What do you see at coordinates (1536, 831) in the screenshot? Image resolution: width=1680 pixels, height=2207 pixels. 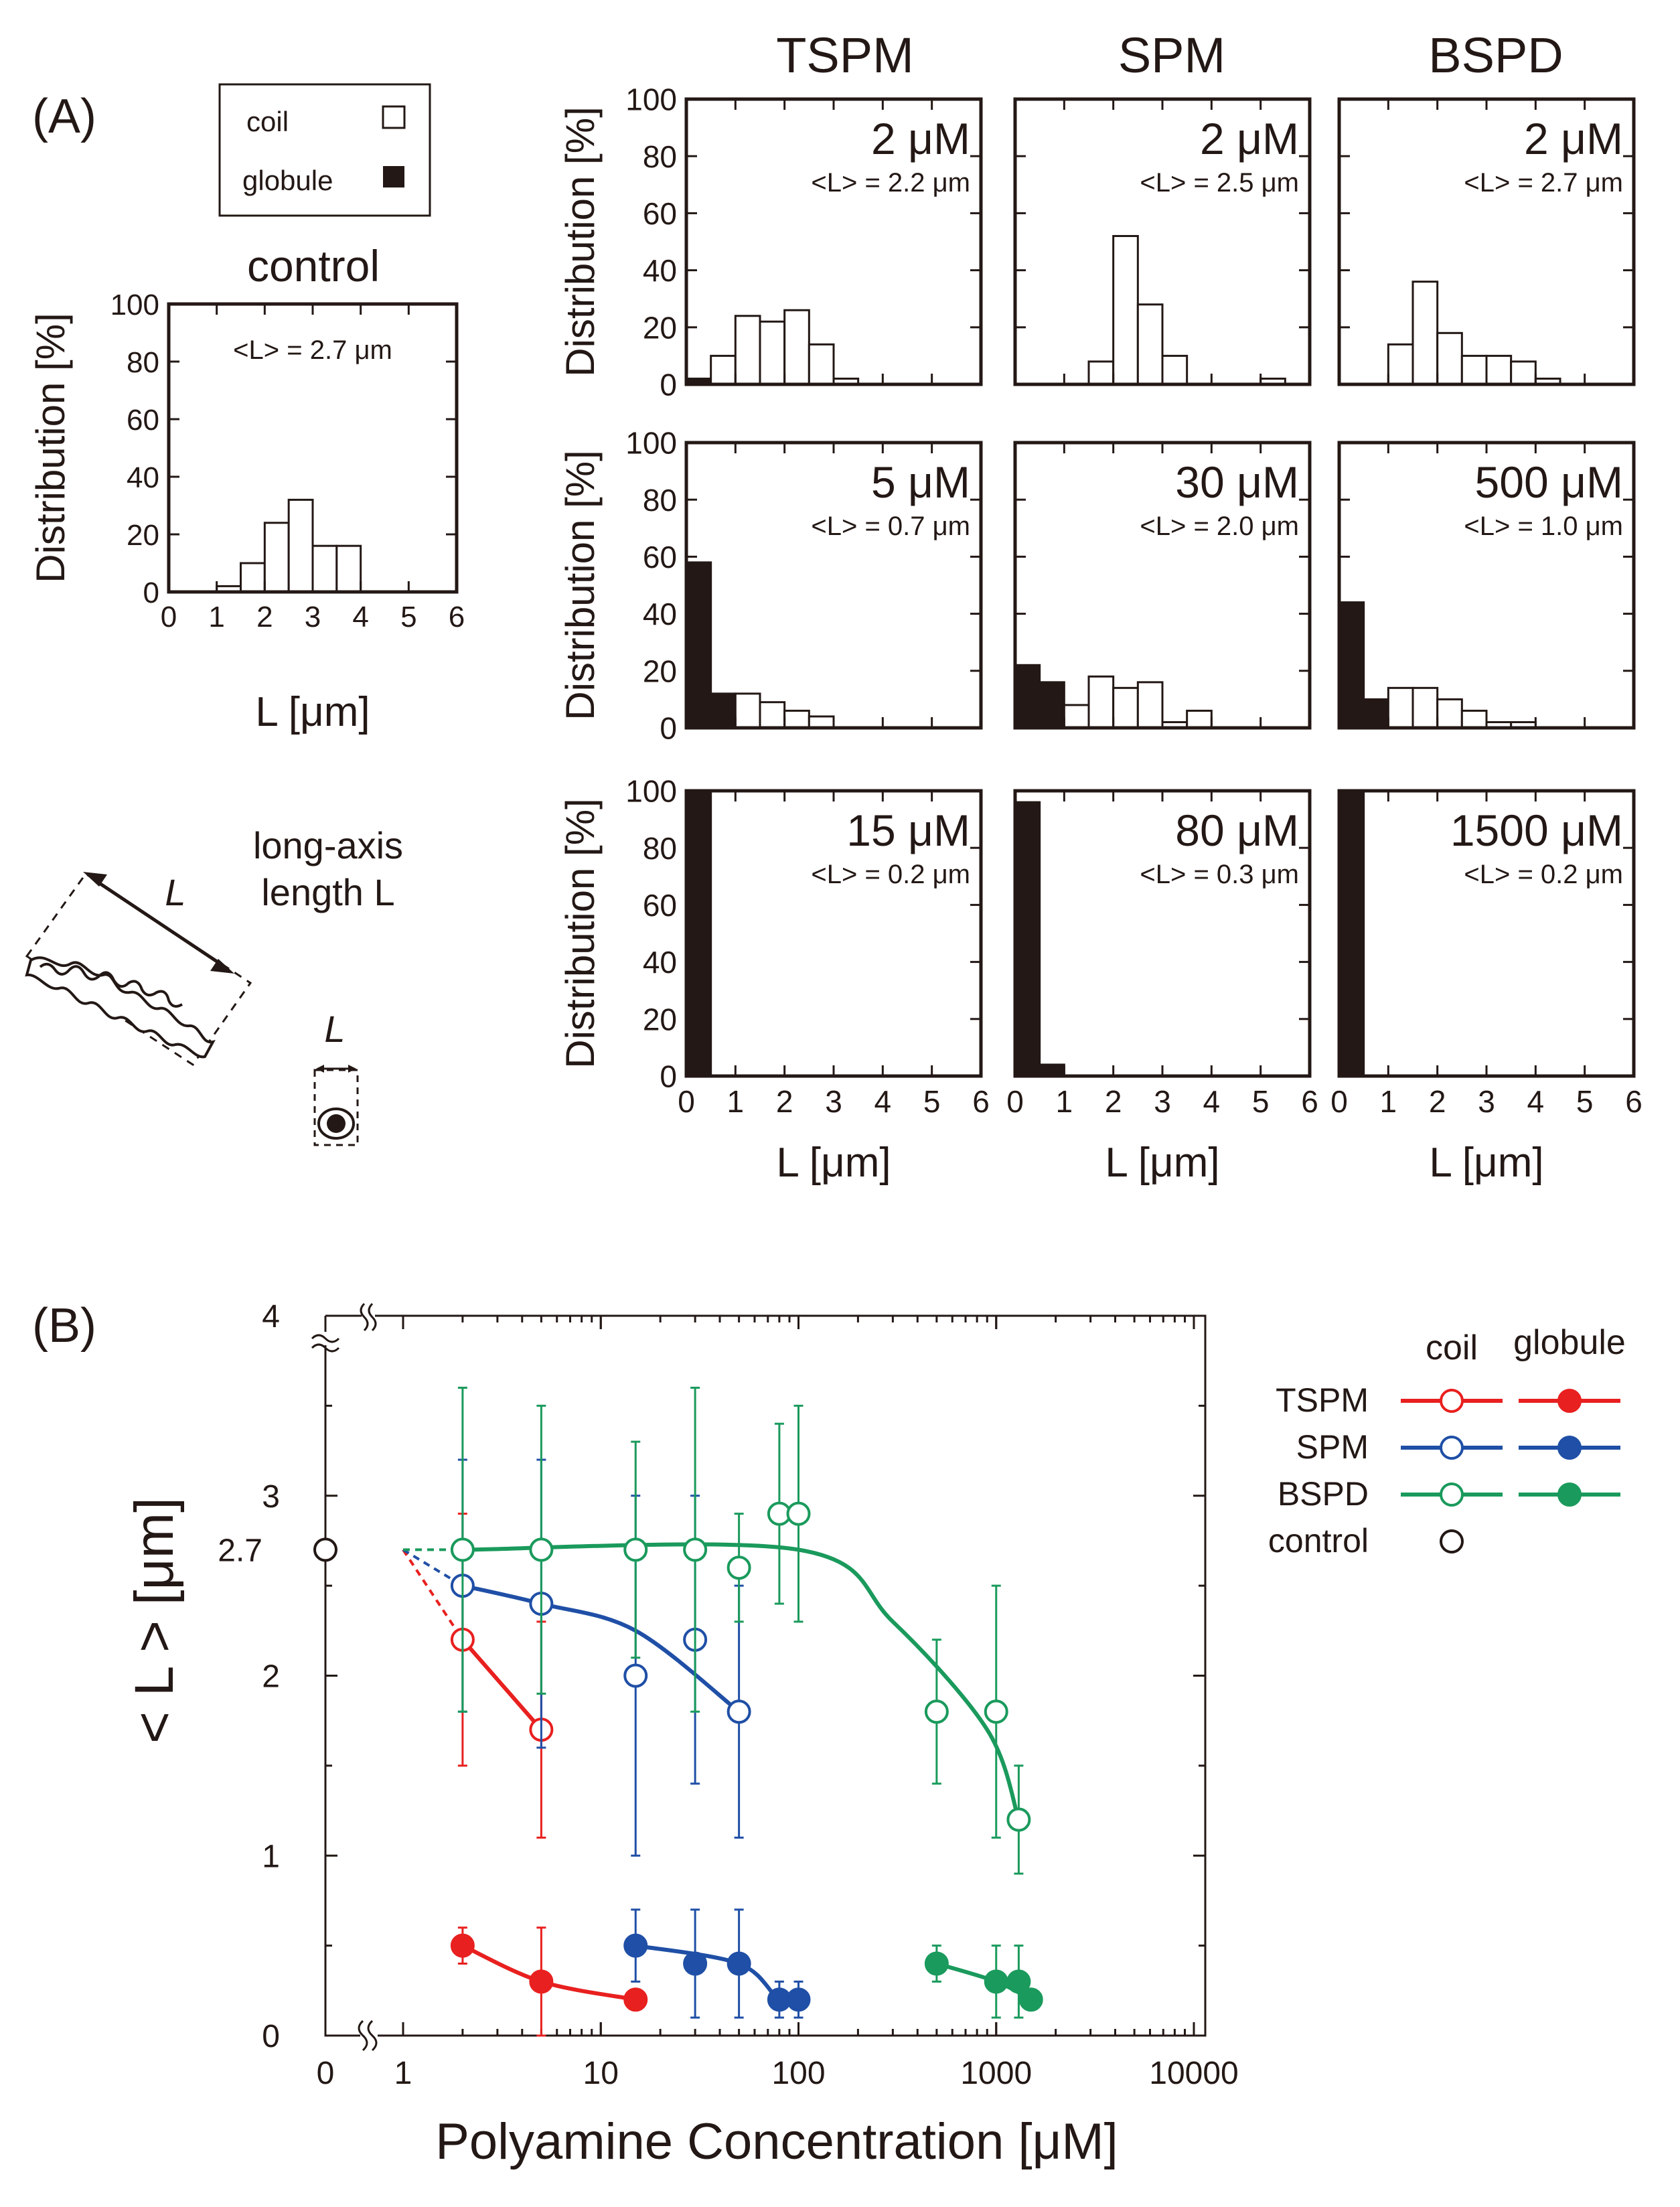 I see `concentration-label: 1500 μM` at bounding box center [1536, 831].